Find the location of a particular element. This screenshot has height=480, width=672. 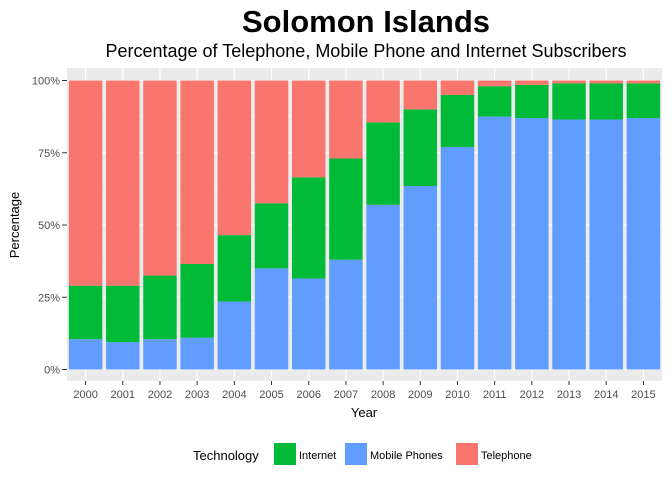

bar-telephone-2008 is located at coordinates (383, 101).